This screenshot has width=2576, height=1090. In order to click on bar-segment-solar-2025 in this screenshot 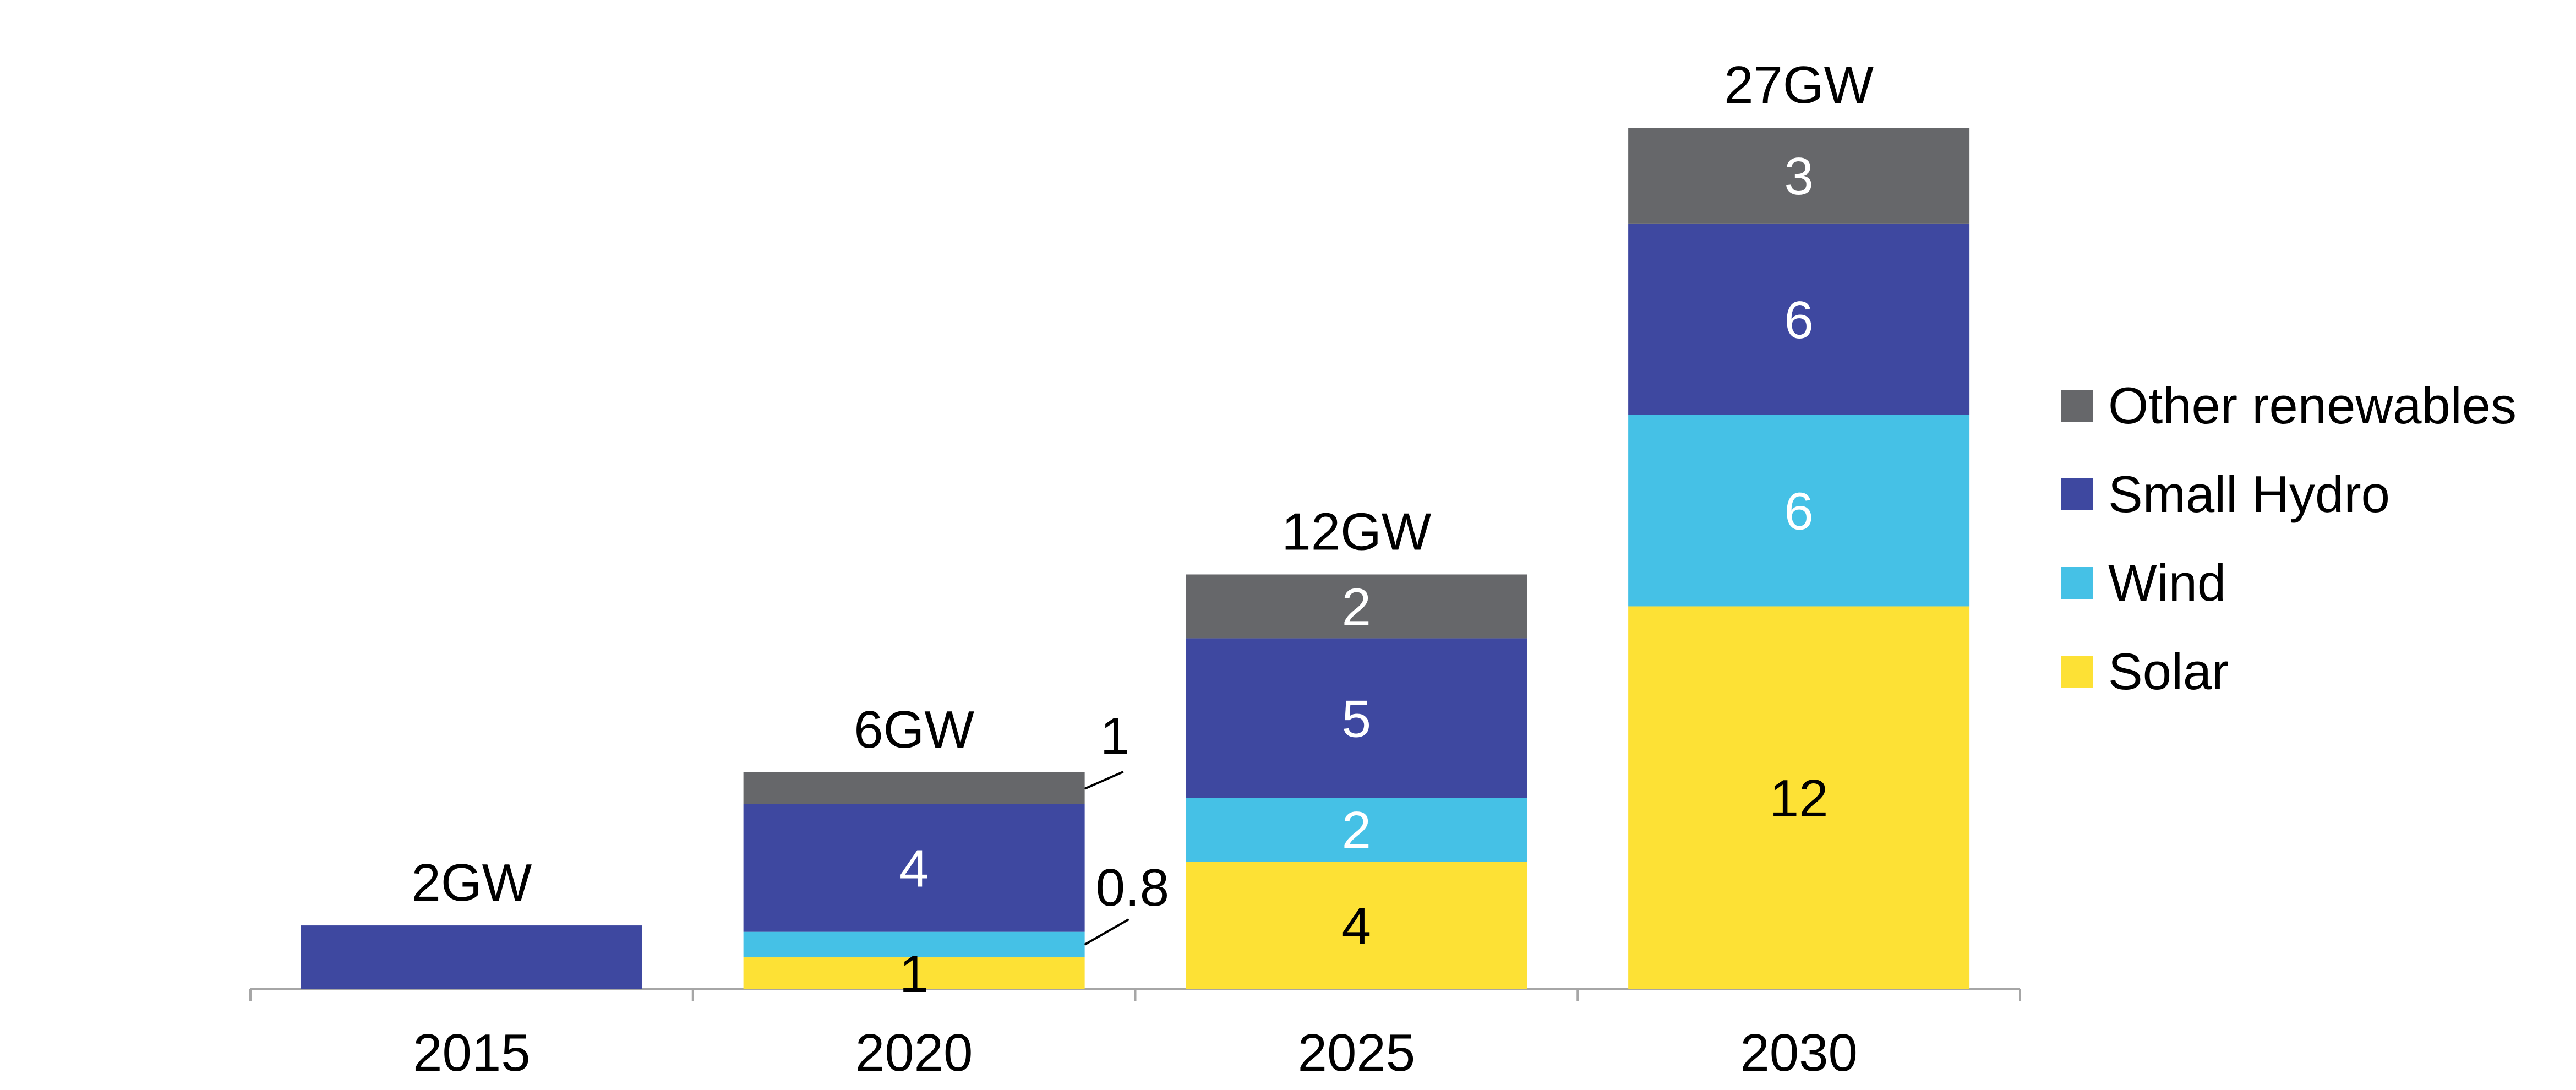, I will do `click(1357, 925)`.